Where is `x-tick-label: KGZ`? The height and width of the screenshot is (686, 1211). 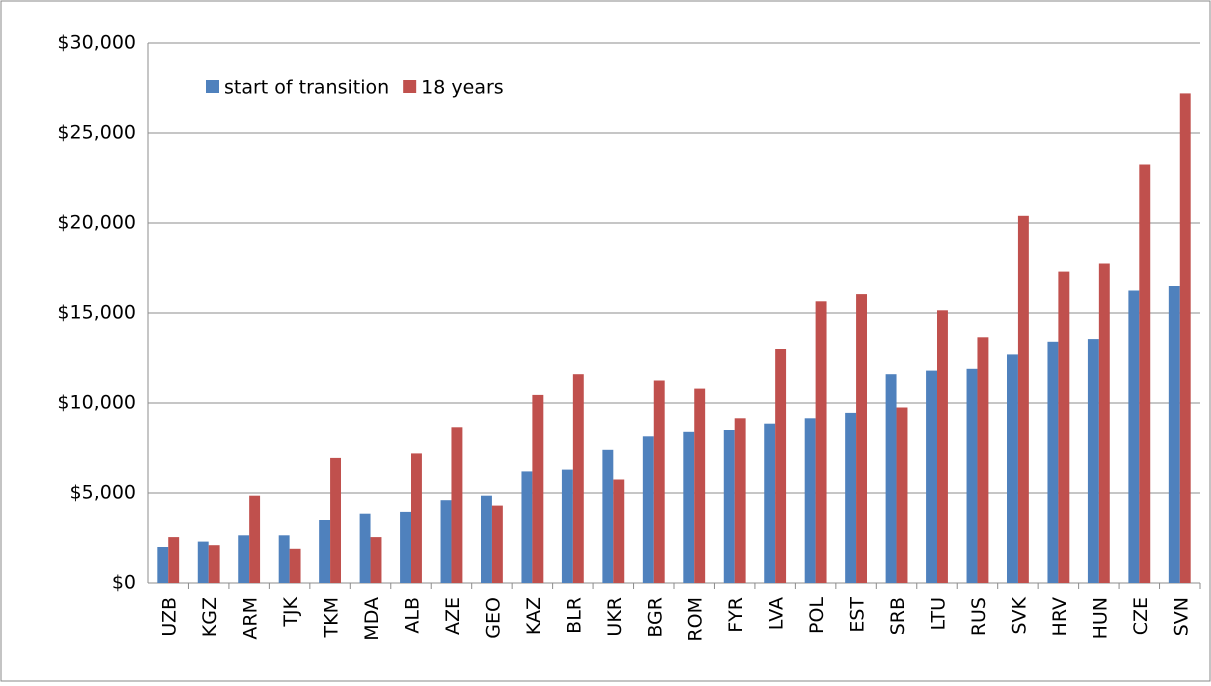
x-tick-label: KGZ is located at coordinates (210, 617).